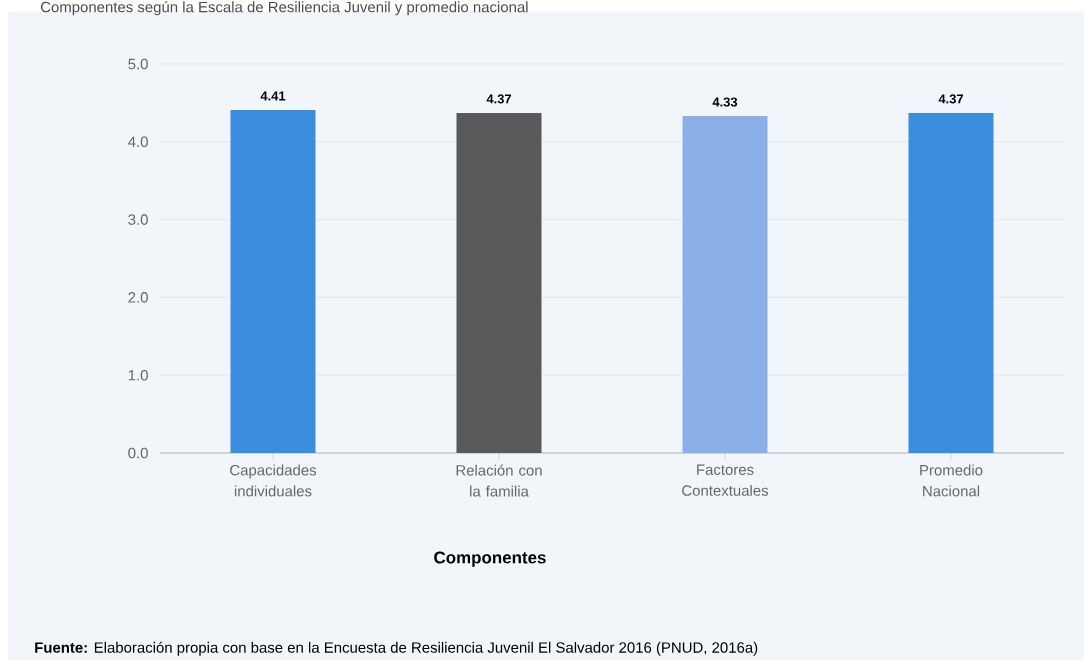 The height and width of the screenshot is (660, 1084). Describe the element at coordinates (138, 297) in the screenshot. I see `y-tick-label: 2.0` at that location.